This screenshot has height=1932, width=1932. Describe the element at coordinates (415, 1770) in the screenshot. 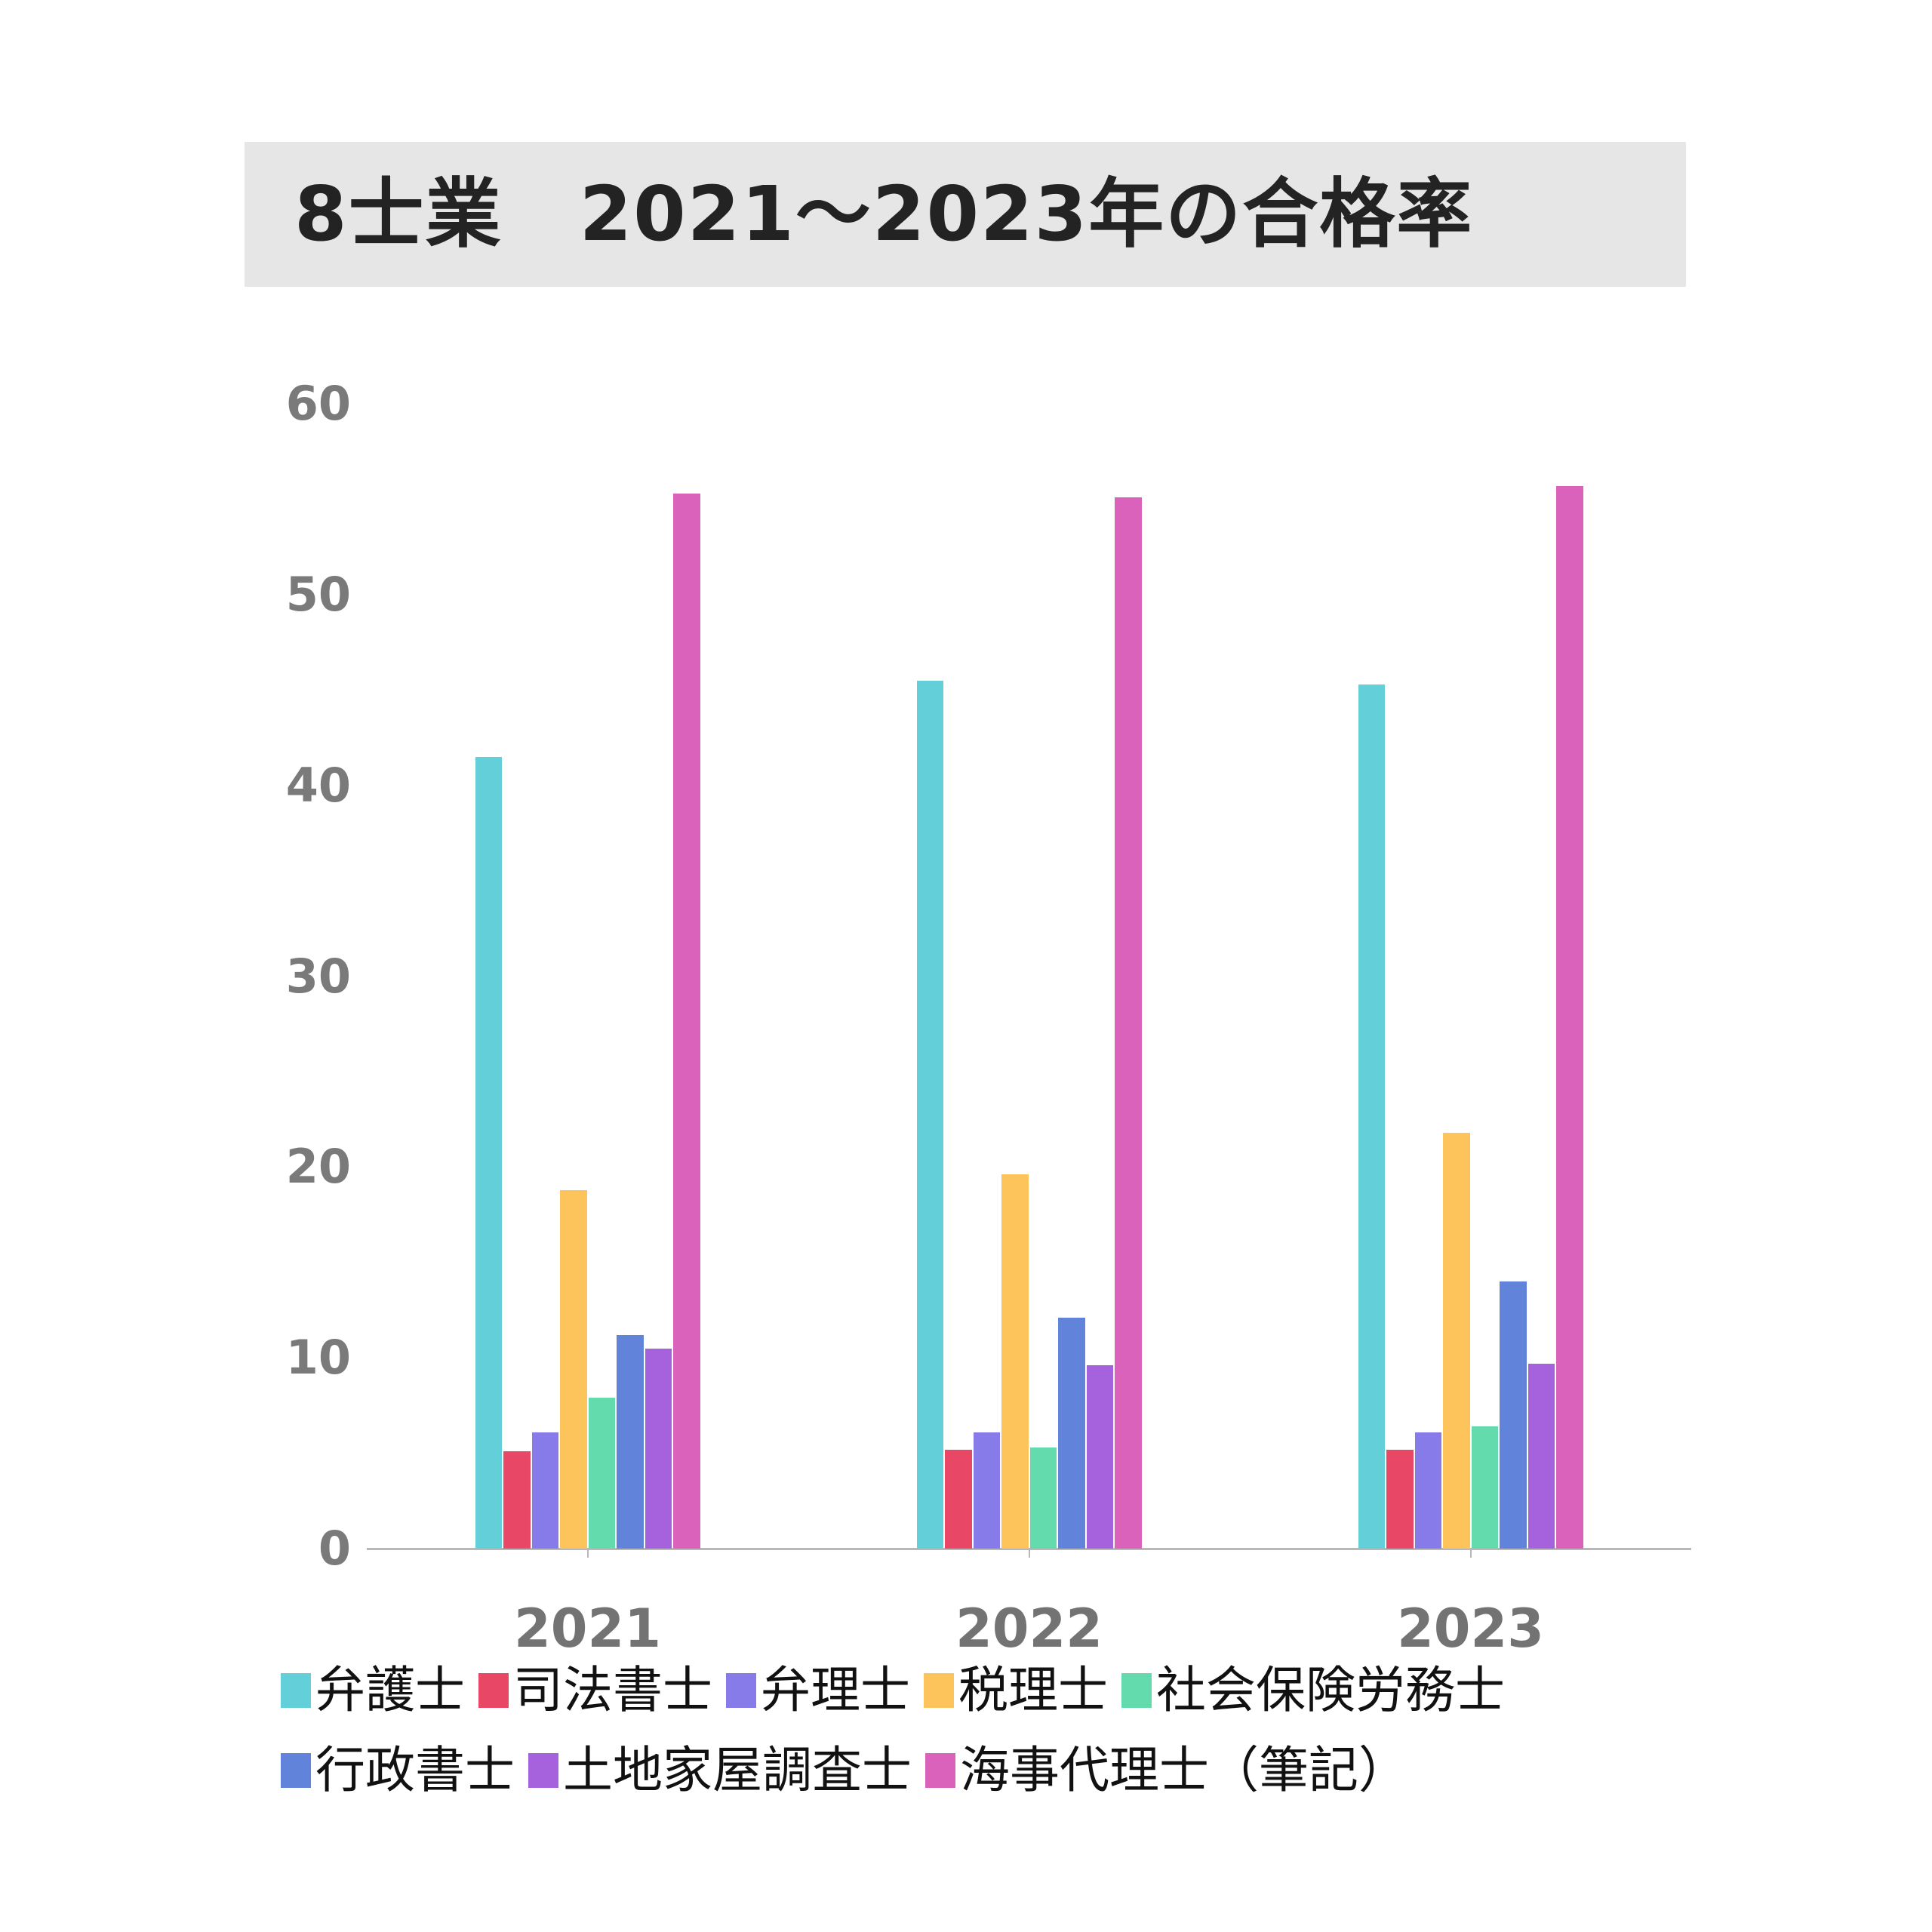

I see `legend-label: 行政書士` at that location.